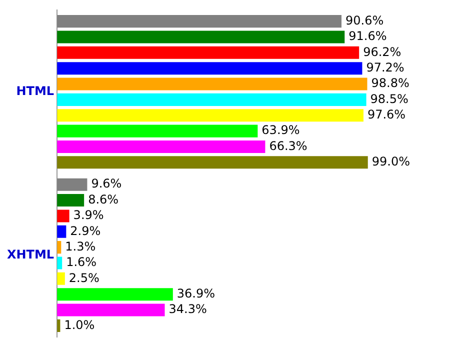 This screenshot has width=475, height=347. Describe the element at coordinates (391, 161) in the screenshot. I see `data-label: 99.0%` at that location.